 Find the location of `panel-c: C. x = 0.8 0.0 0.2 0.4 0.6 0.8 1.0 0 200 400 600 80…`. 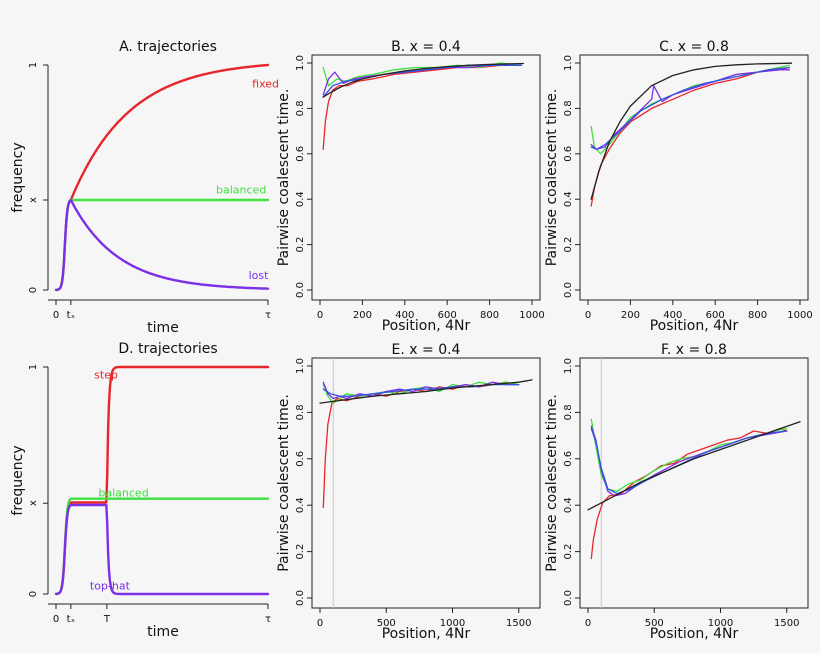

panel-c: C. x = 0.8 0.0 0.2 0.4 0.6 0.8 1.0 0 200 400 600 80… is located at coordinates (678, 186).